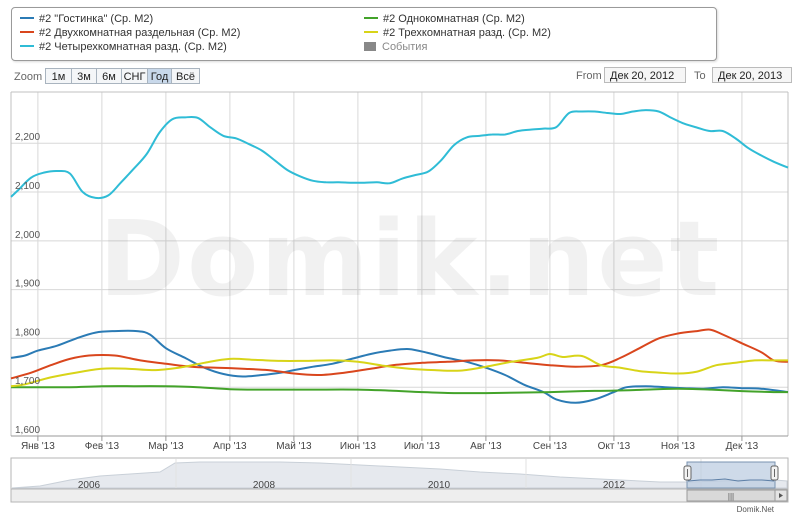 This screenshot has height=516, width=800. What do you see at coordinates (645, 75) in the screenshot?
I see `from-date-input: Дек 20, 2012` at bounding box center [645, 75].